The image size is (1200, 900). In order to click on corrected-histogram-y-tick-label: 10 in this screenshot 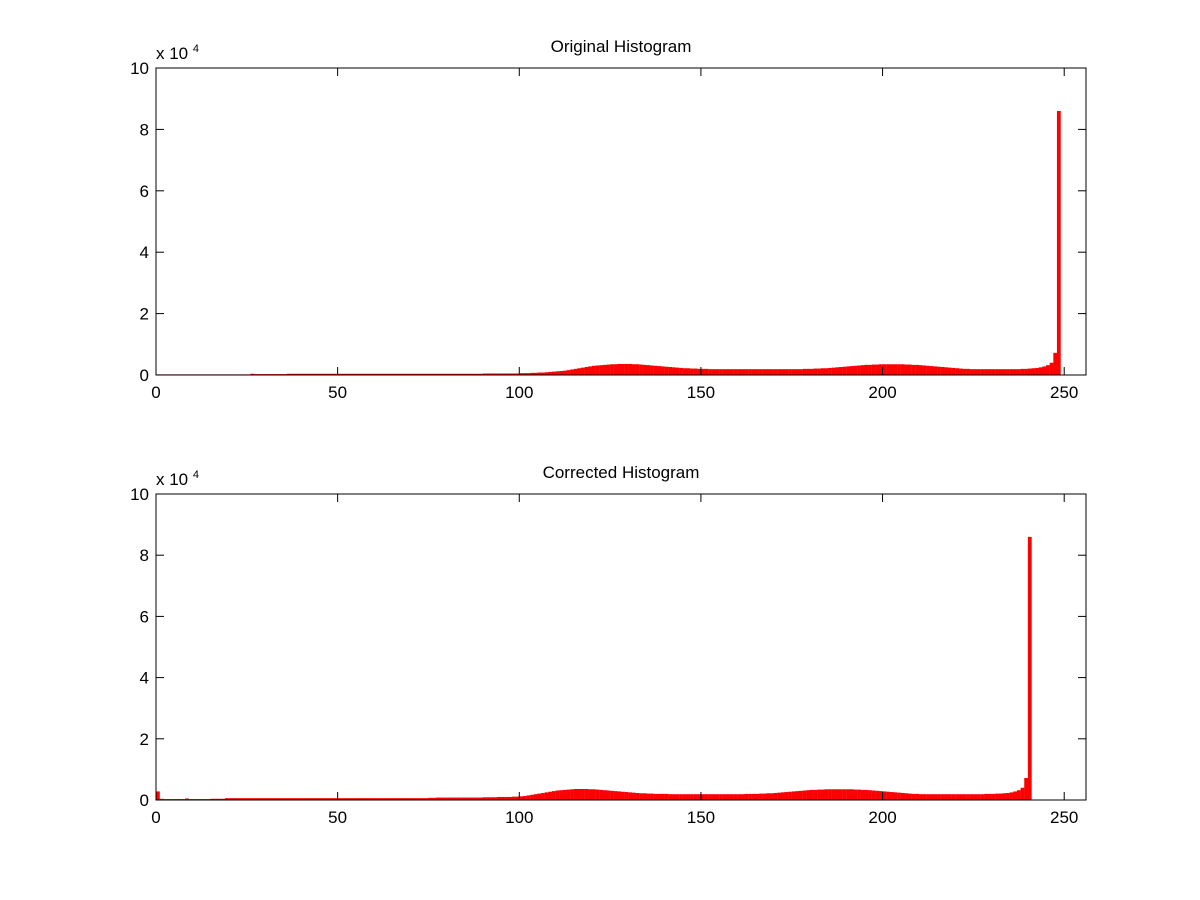, I will do `click(139, 494)`.